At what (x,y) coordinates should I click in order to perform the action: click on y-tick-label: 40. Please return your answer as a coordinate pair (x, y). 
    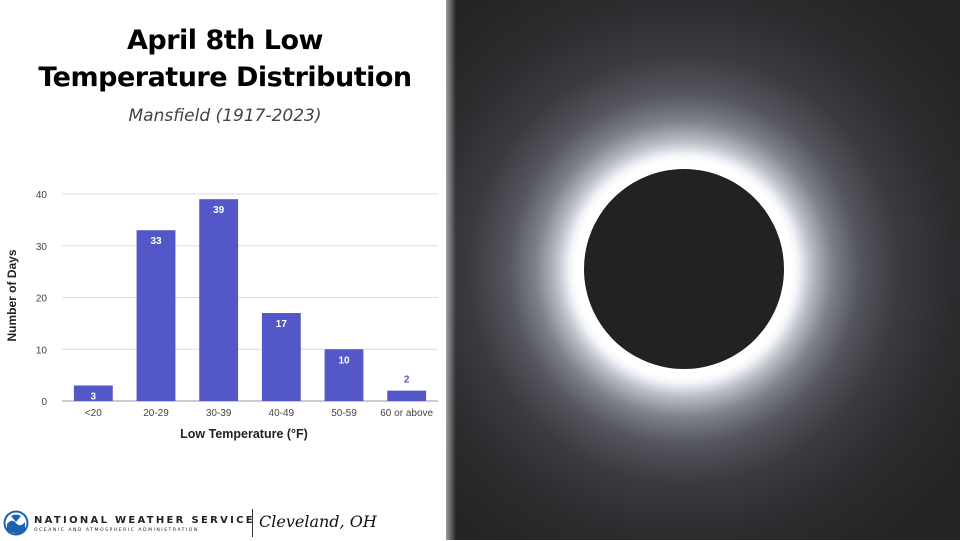
    Looking at the image, I should click on (42, 195).